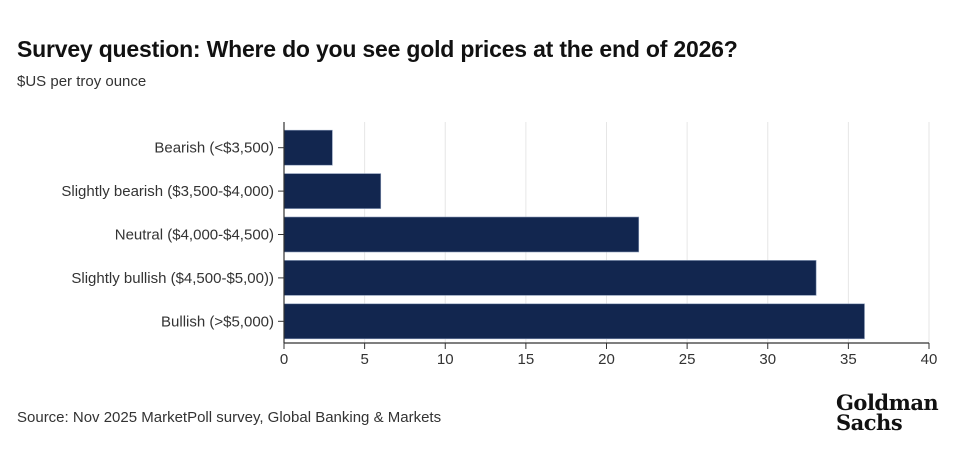 The image size is (974, 463). Describe the element at coordinates (848, 359) in the screenshot. I see `x-tick-label: 35` at that location.